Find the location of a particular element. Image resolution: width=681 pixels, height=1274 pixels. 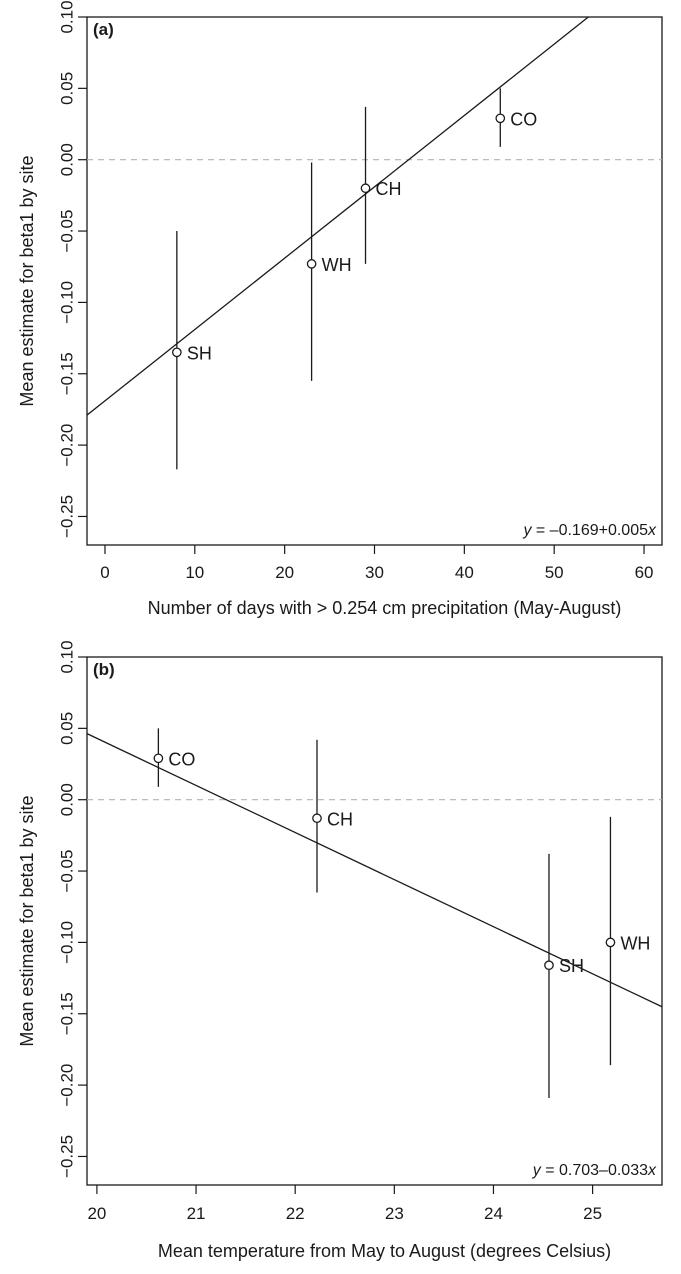

x-tick-label: 23 is located at coordinates (394, 1213).